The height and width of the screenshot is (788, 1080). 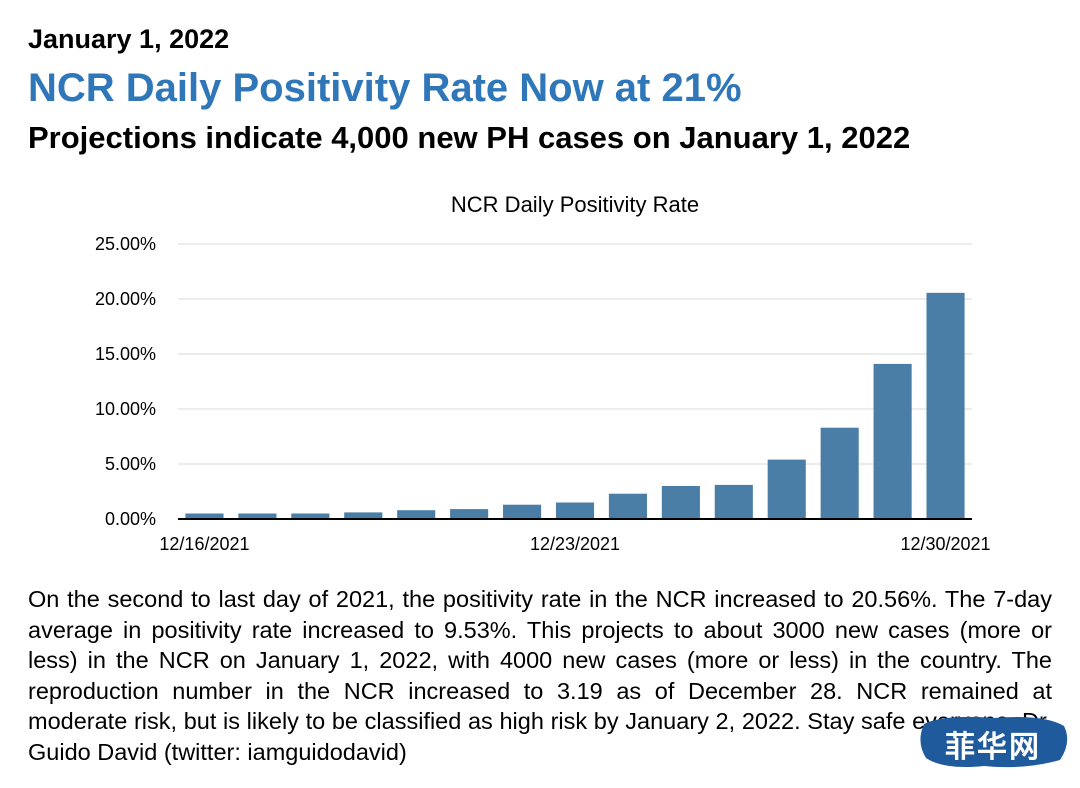 What do you see at coordinates (125, 354) in the screenshot?
I see `y-tick-label: 15.00%` at bounding box center [125, 354].